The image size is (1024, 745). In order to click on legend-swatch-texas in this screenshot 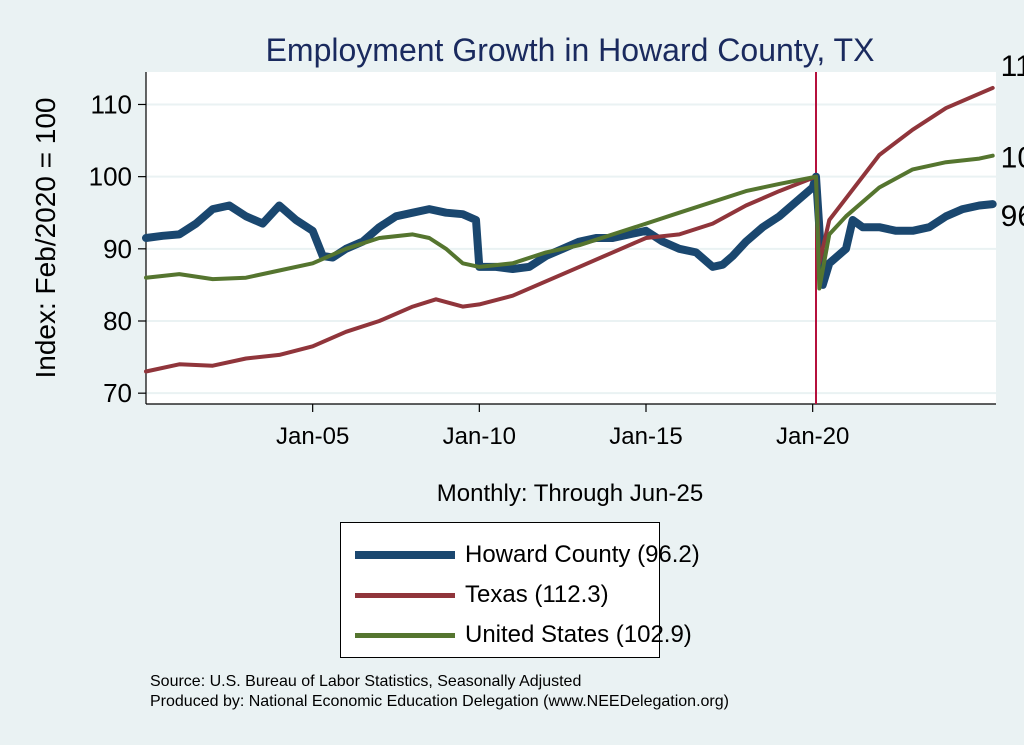, I will do `click(405, 595)`.